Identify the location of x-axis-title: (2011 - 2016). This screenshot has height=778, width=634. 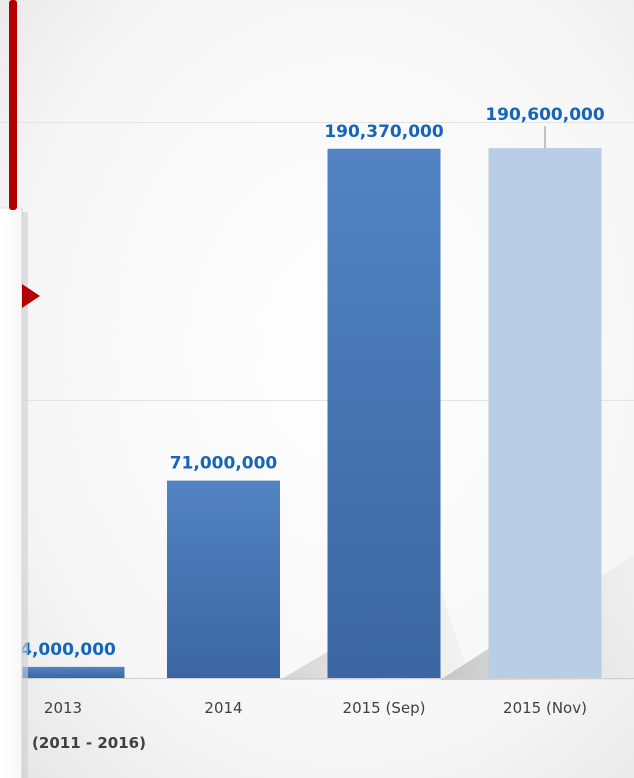
(89, 743).